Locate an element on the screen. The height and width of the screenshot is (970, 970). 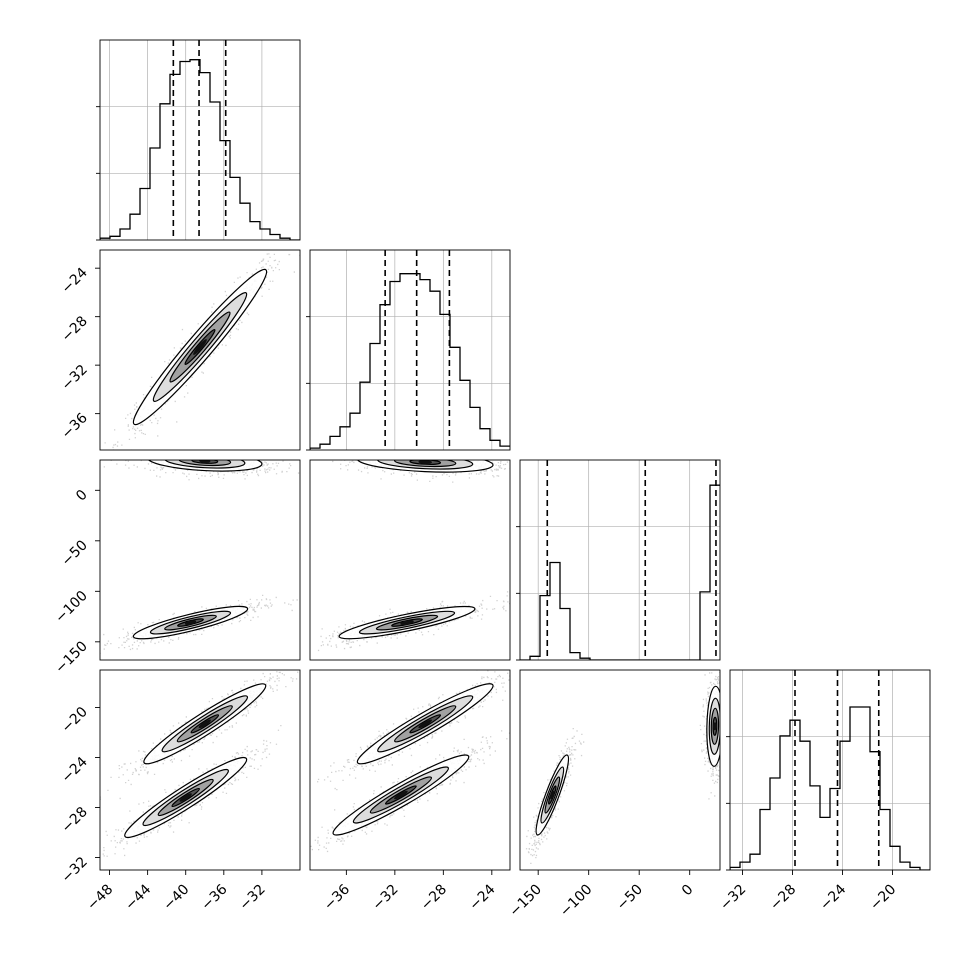
y-tick-label: −150 is located at coordinates (71, 657).